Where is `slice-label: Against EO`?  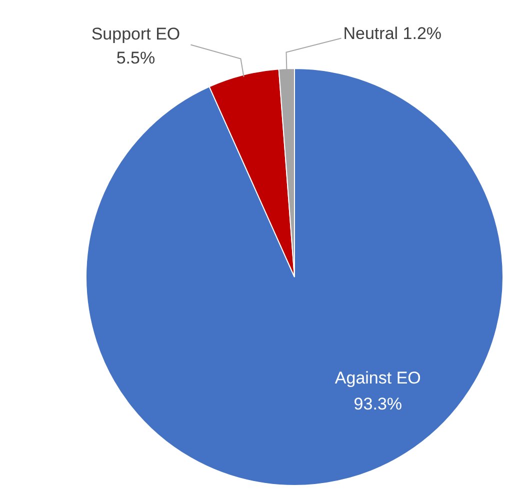 slice-label: Against EO is located at coordinates (377, 378).